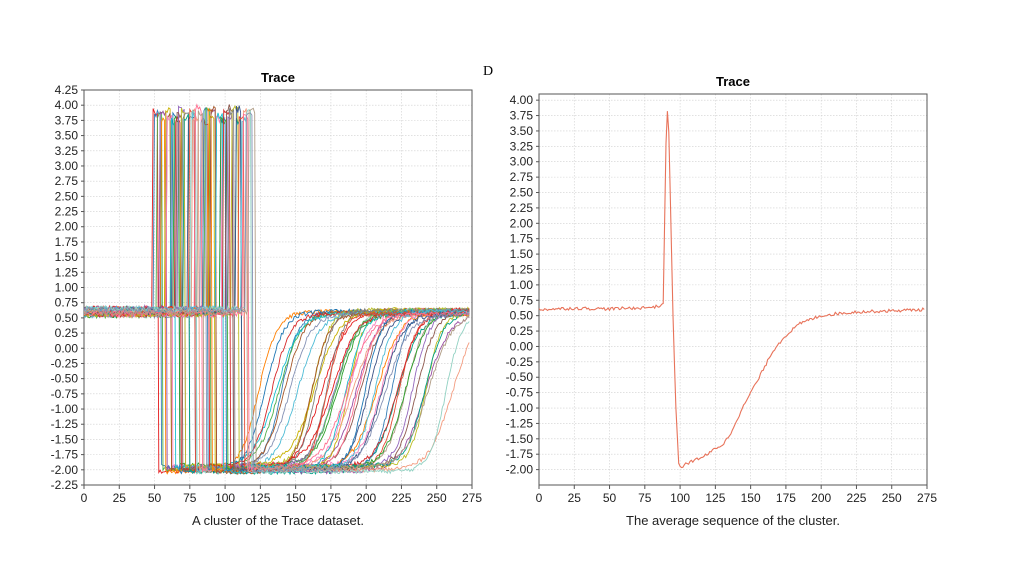 This screenshot has width=1024, height=576. What do you see at coordinates (488, 71) in the screenshot?
I see `panel-marker: D` at bounding box center [488, 71].